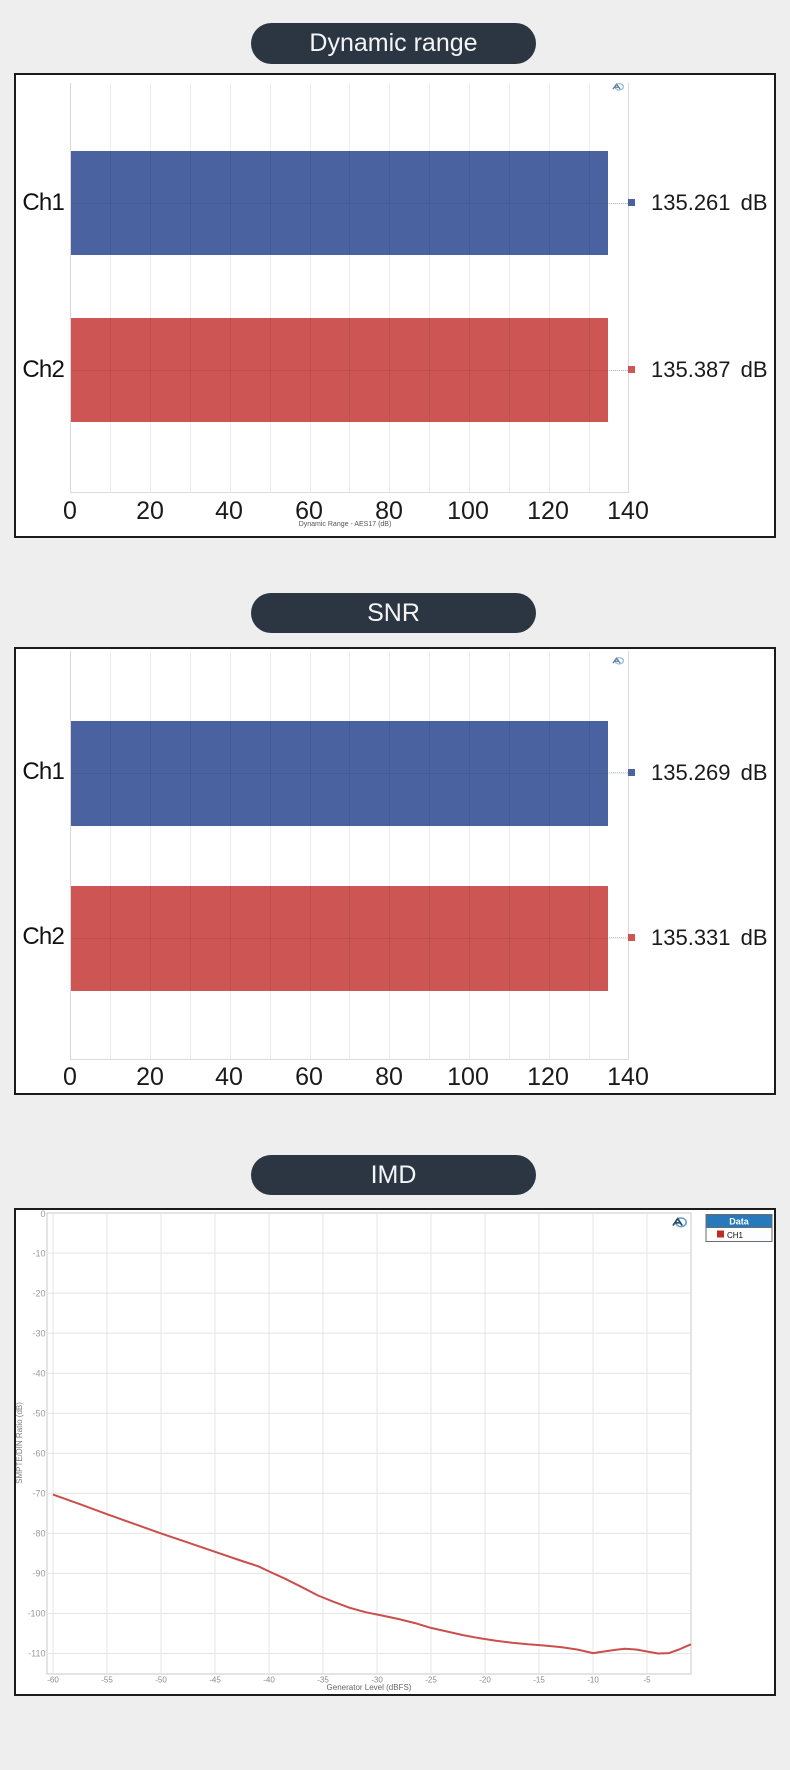  What do you see at coordinates (36, 1614) in the screenshot?
I see `svg-text: -100` at bounding box center [36, 1614].